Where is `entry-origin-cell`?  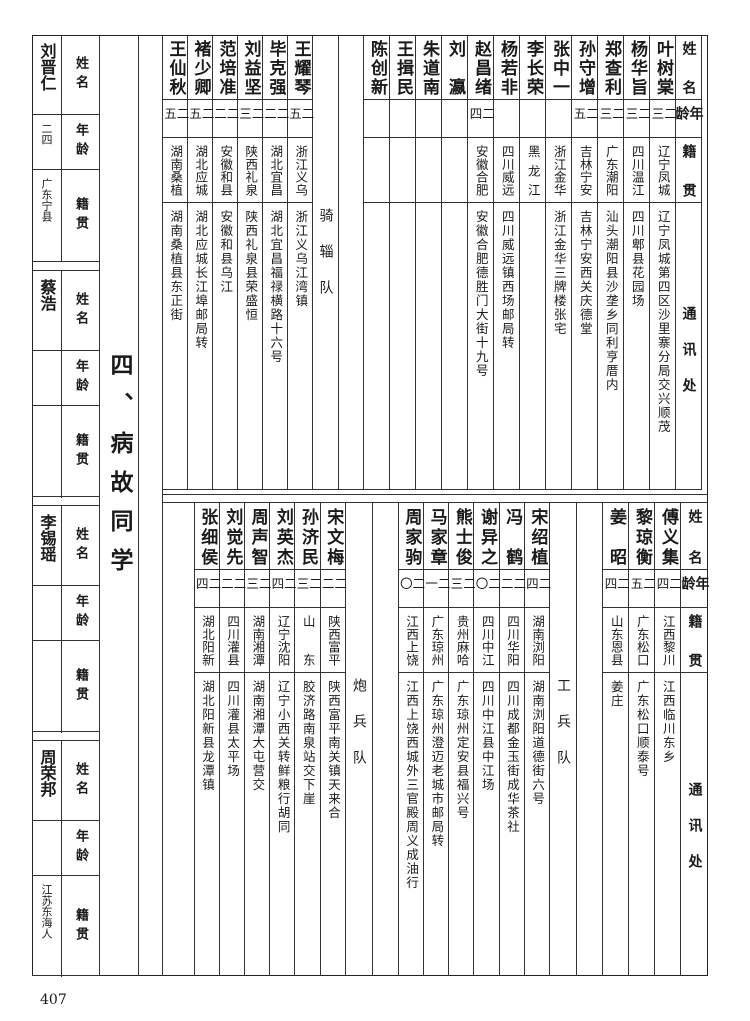
entry-origin-cell is located at coordinates (376, 170).